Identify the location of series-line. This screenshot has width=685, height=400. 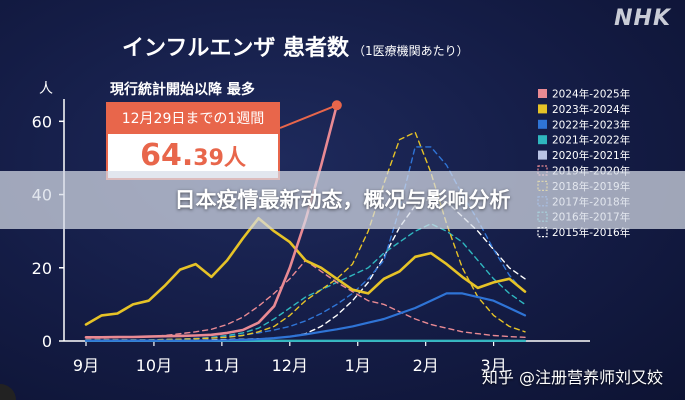
(305, 317).